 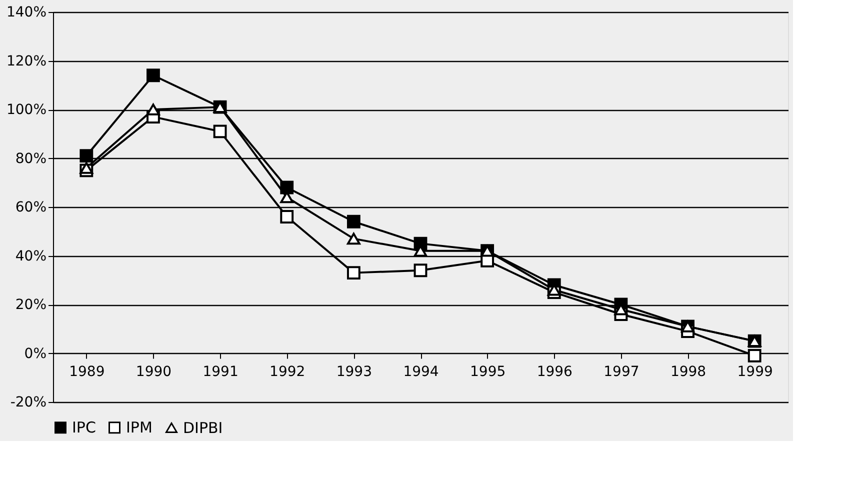 I want to click on y-tick-label: 120%, so click(x=26, y=61).